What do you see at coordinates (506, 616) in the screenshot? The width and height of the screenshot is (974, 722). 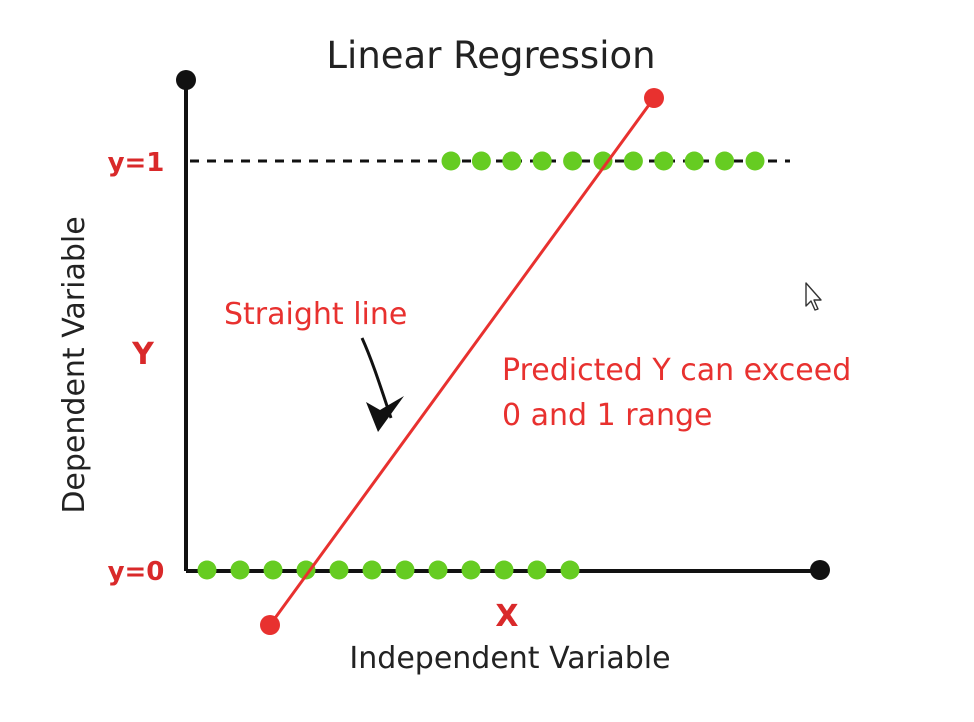 I see `x-axis-symbol: X` at bounding box center [506, 616].